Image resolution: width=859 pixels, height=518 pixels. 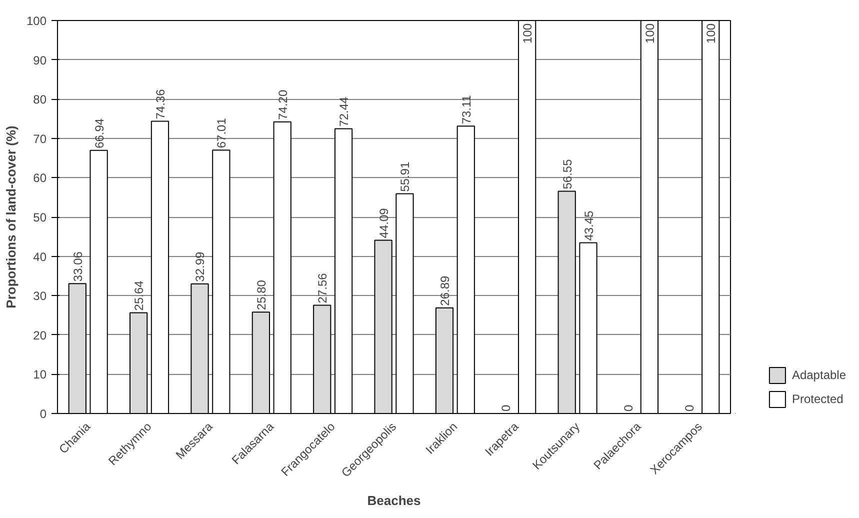 What do you see at coordinates (40, 217) in the screenshot?
I see `y-tick-label: 50` at bounding box center [40, 217].